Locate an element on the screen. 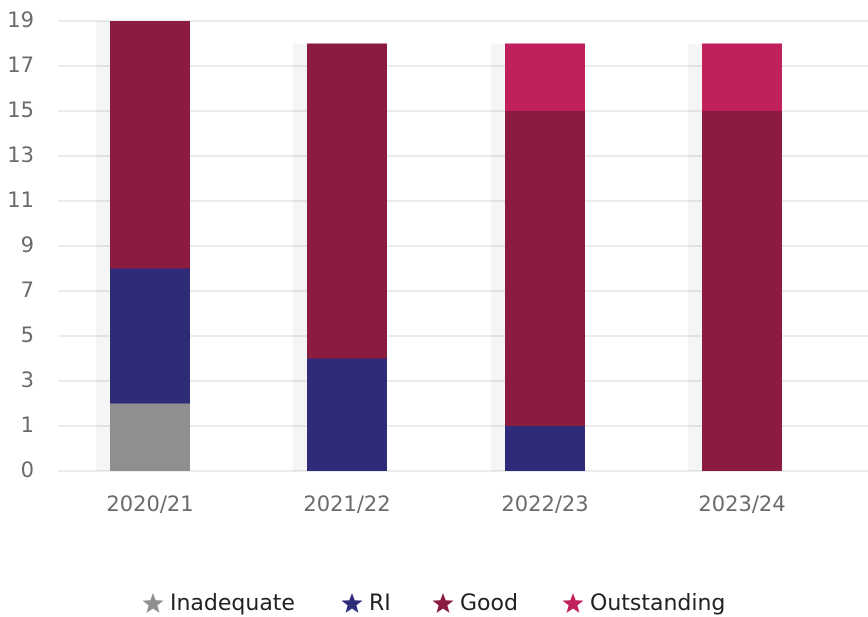 The image size is (868, 617). y-tick-label: 11 is located at coordinates (20, 200).